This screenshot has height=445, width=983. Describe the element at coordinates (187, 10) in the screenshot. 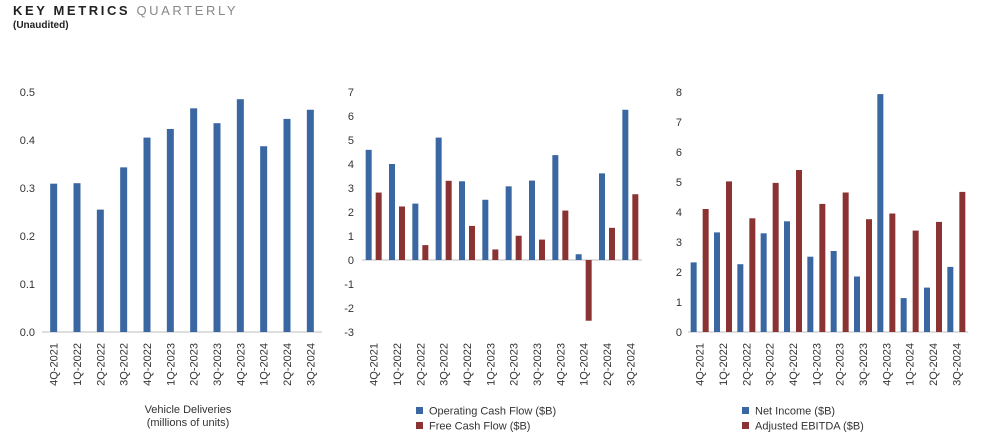

I see `title-light: QUARTERLY` at that location.